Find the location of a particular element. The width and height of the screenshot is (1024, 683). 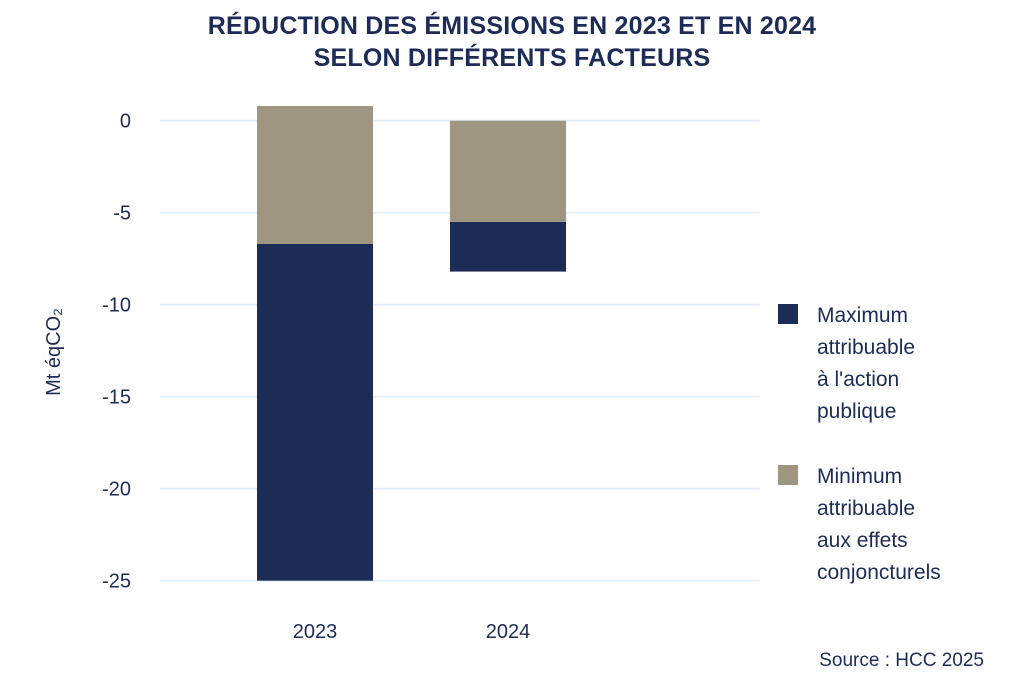

x-tick-label: 2024 is located at coordinates (508, 632).